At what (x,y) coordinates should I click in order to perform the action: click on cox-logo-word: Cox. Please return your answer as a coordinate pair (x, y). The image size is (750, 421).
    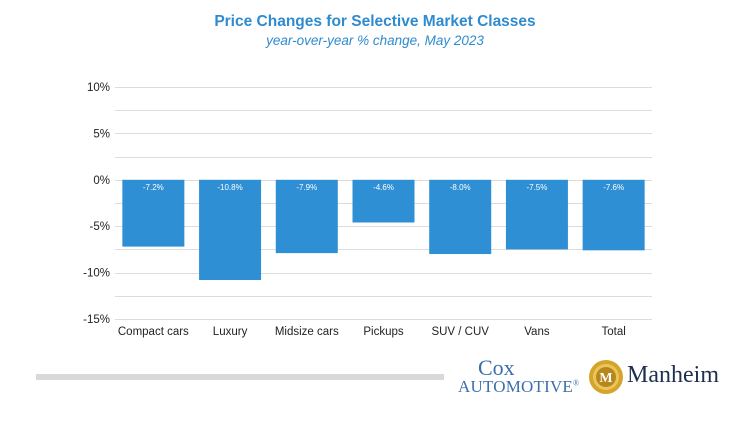
    Looking at the image, I should click on (496, 367).